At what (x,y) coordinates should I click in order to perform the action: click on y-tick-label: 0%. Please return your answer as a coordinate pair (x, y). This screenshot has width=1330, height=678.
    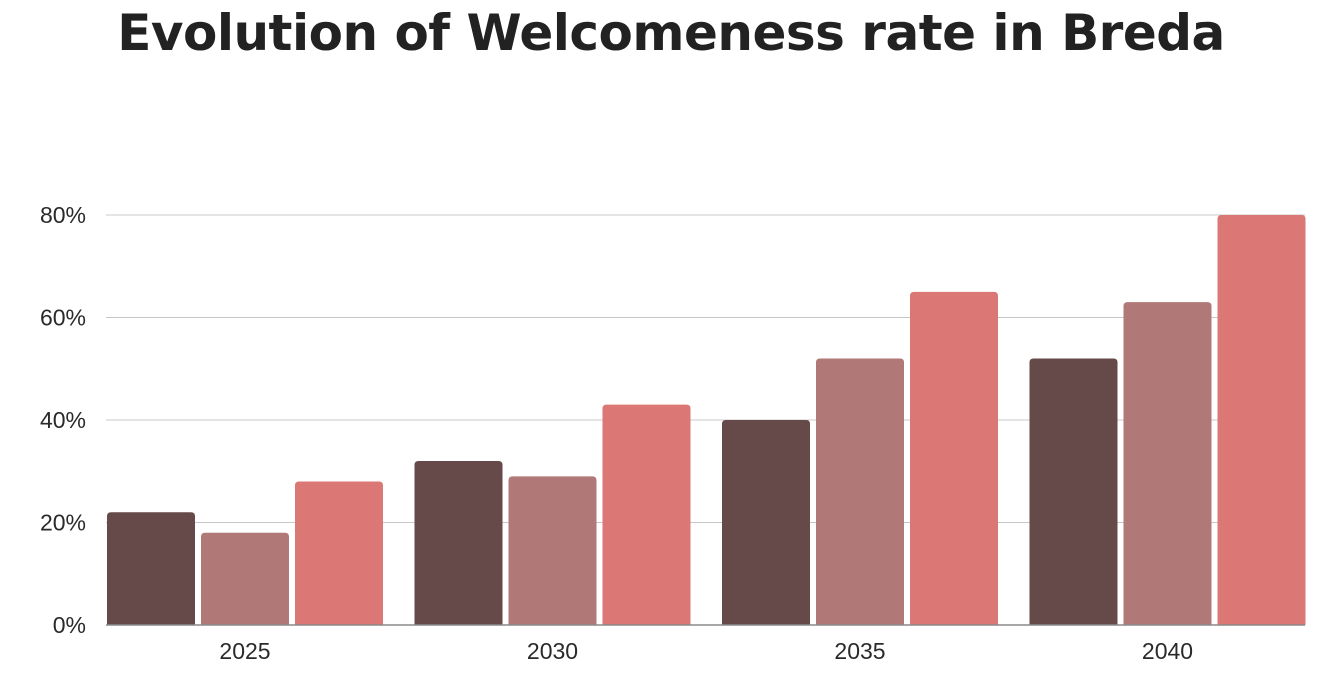
    Looking at the image, I should click on (69, 625).